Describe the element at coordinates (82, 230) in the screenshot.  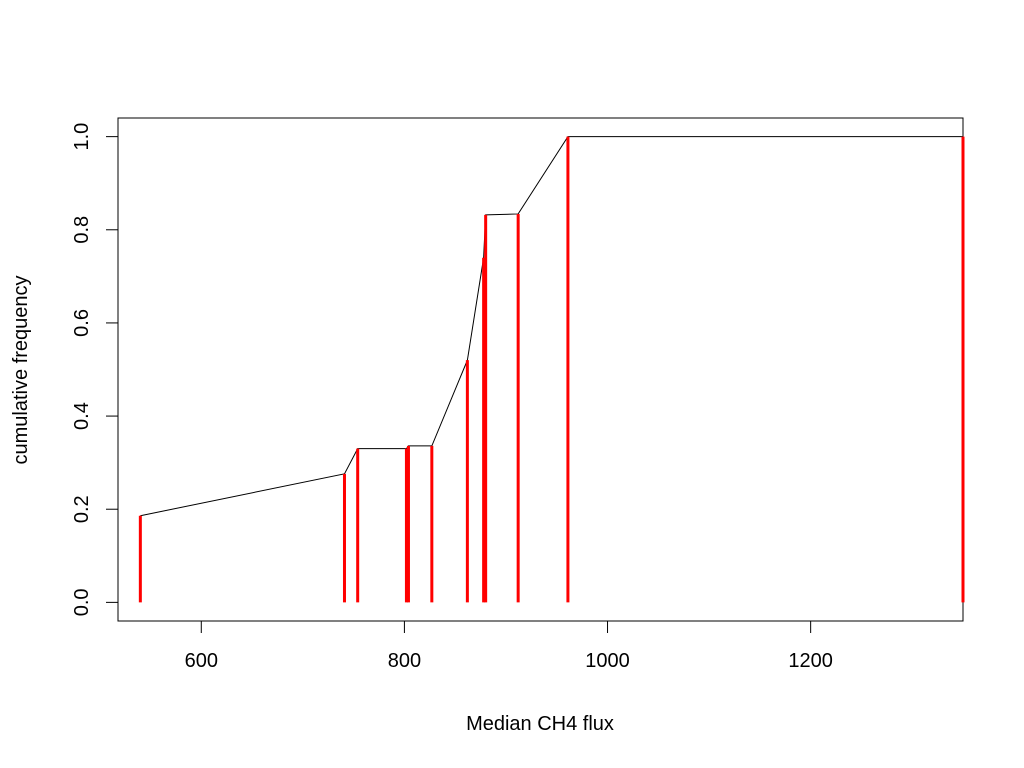
I see `y-tick-label: 0.8` at that location.